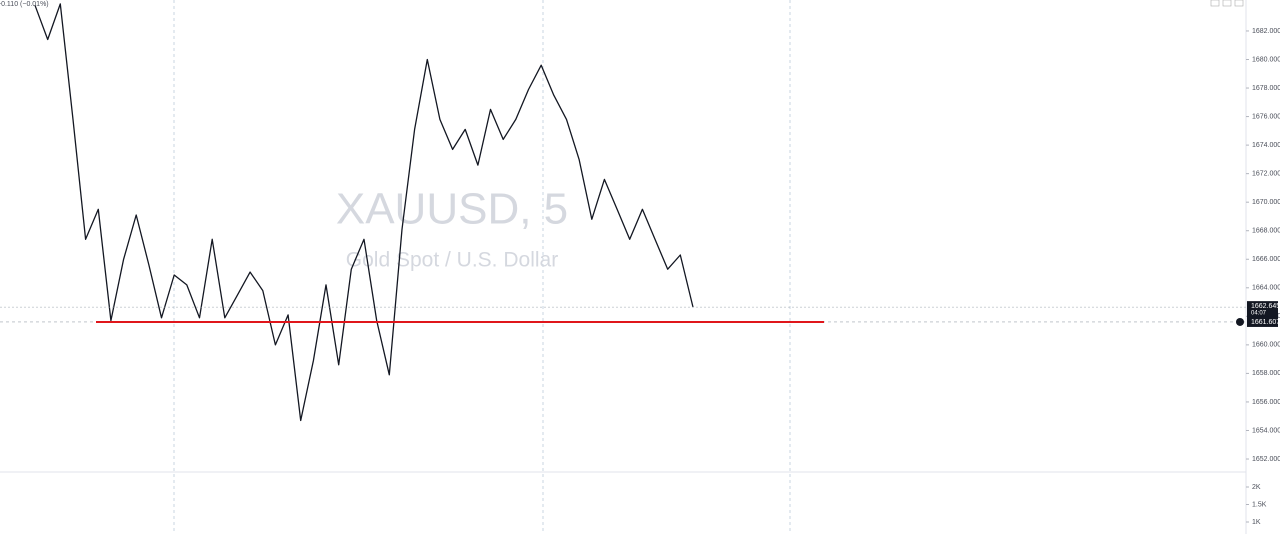 The image size is (1280, 534). Describe the element at coordinates (1259, 314) in the screenshot. I see `countdown-label: 04:07` at that location.